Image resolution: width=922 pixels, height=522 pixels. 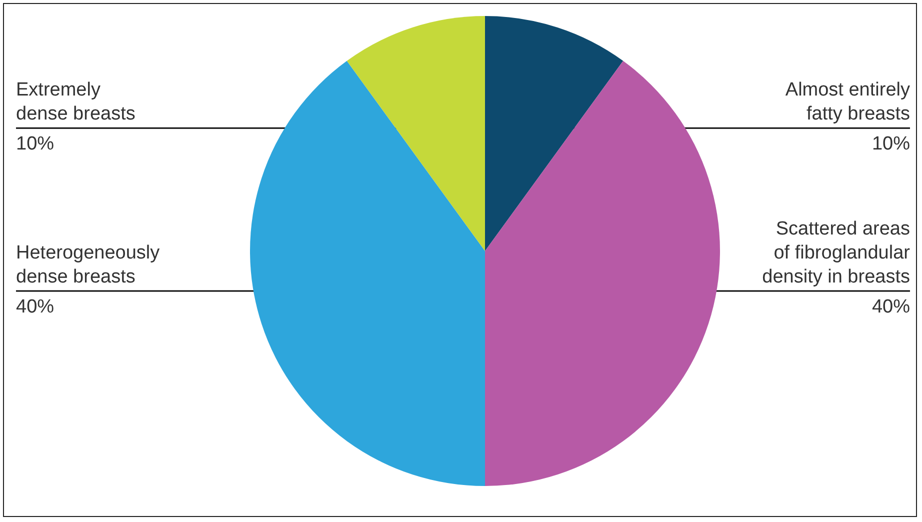 I want to click on slice-label: Extremely dense breasts, so click(x=76, y=102).